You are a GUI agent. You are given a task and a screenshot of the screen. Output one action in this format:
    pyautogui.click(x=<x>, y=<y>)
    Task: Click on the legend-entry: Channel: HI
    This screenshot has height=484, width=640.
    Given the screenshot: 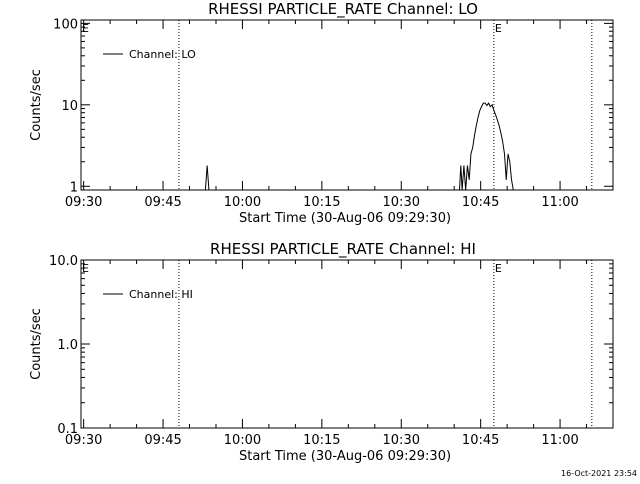 What is the action you would take?
    pyautogui.click(x=161, y=294)
    